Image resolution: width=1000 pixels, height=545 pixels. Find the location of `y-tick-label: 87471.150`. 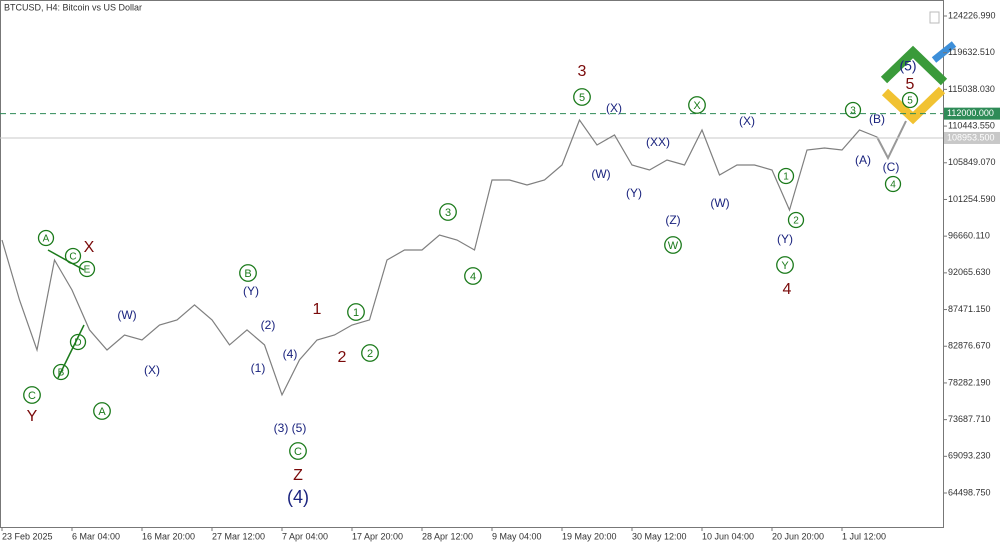

y-tick-label: 87471.150 is located at coordinates (969, 309).